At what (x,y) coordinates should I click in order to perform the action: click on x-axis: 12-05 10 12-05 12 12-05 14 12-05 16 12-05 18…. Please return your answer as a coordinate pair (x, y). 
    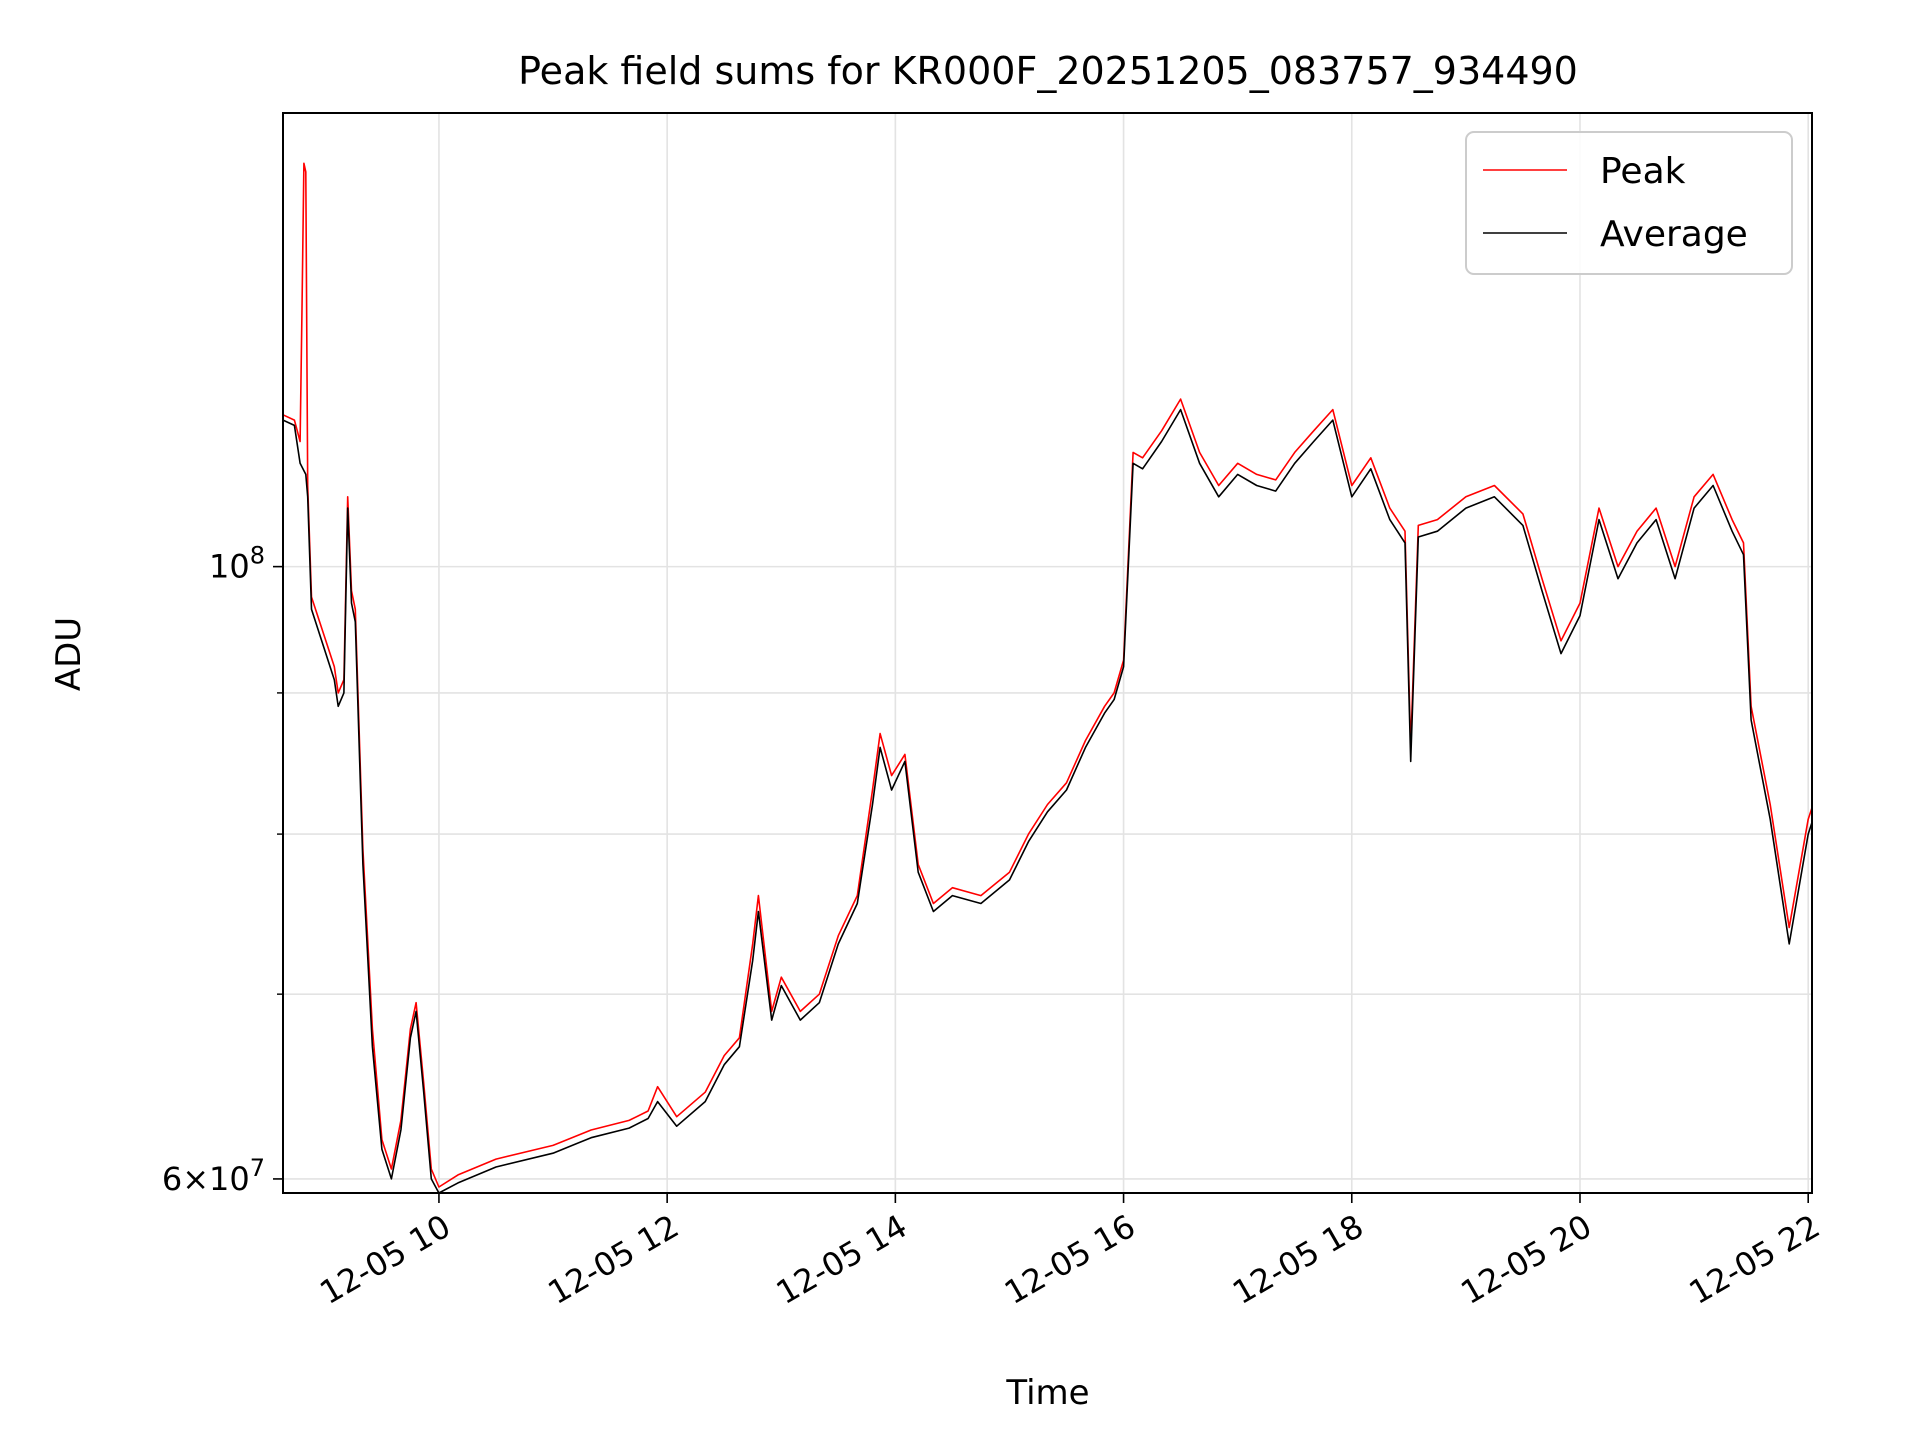
    Looking at the image, I should click on (1069, 1252).